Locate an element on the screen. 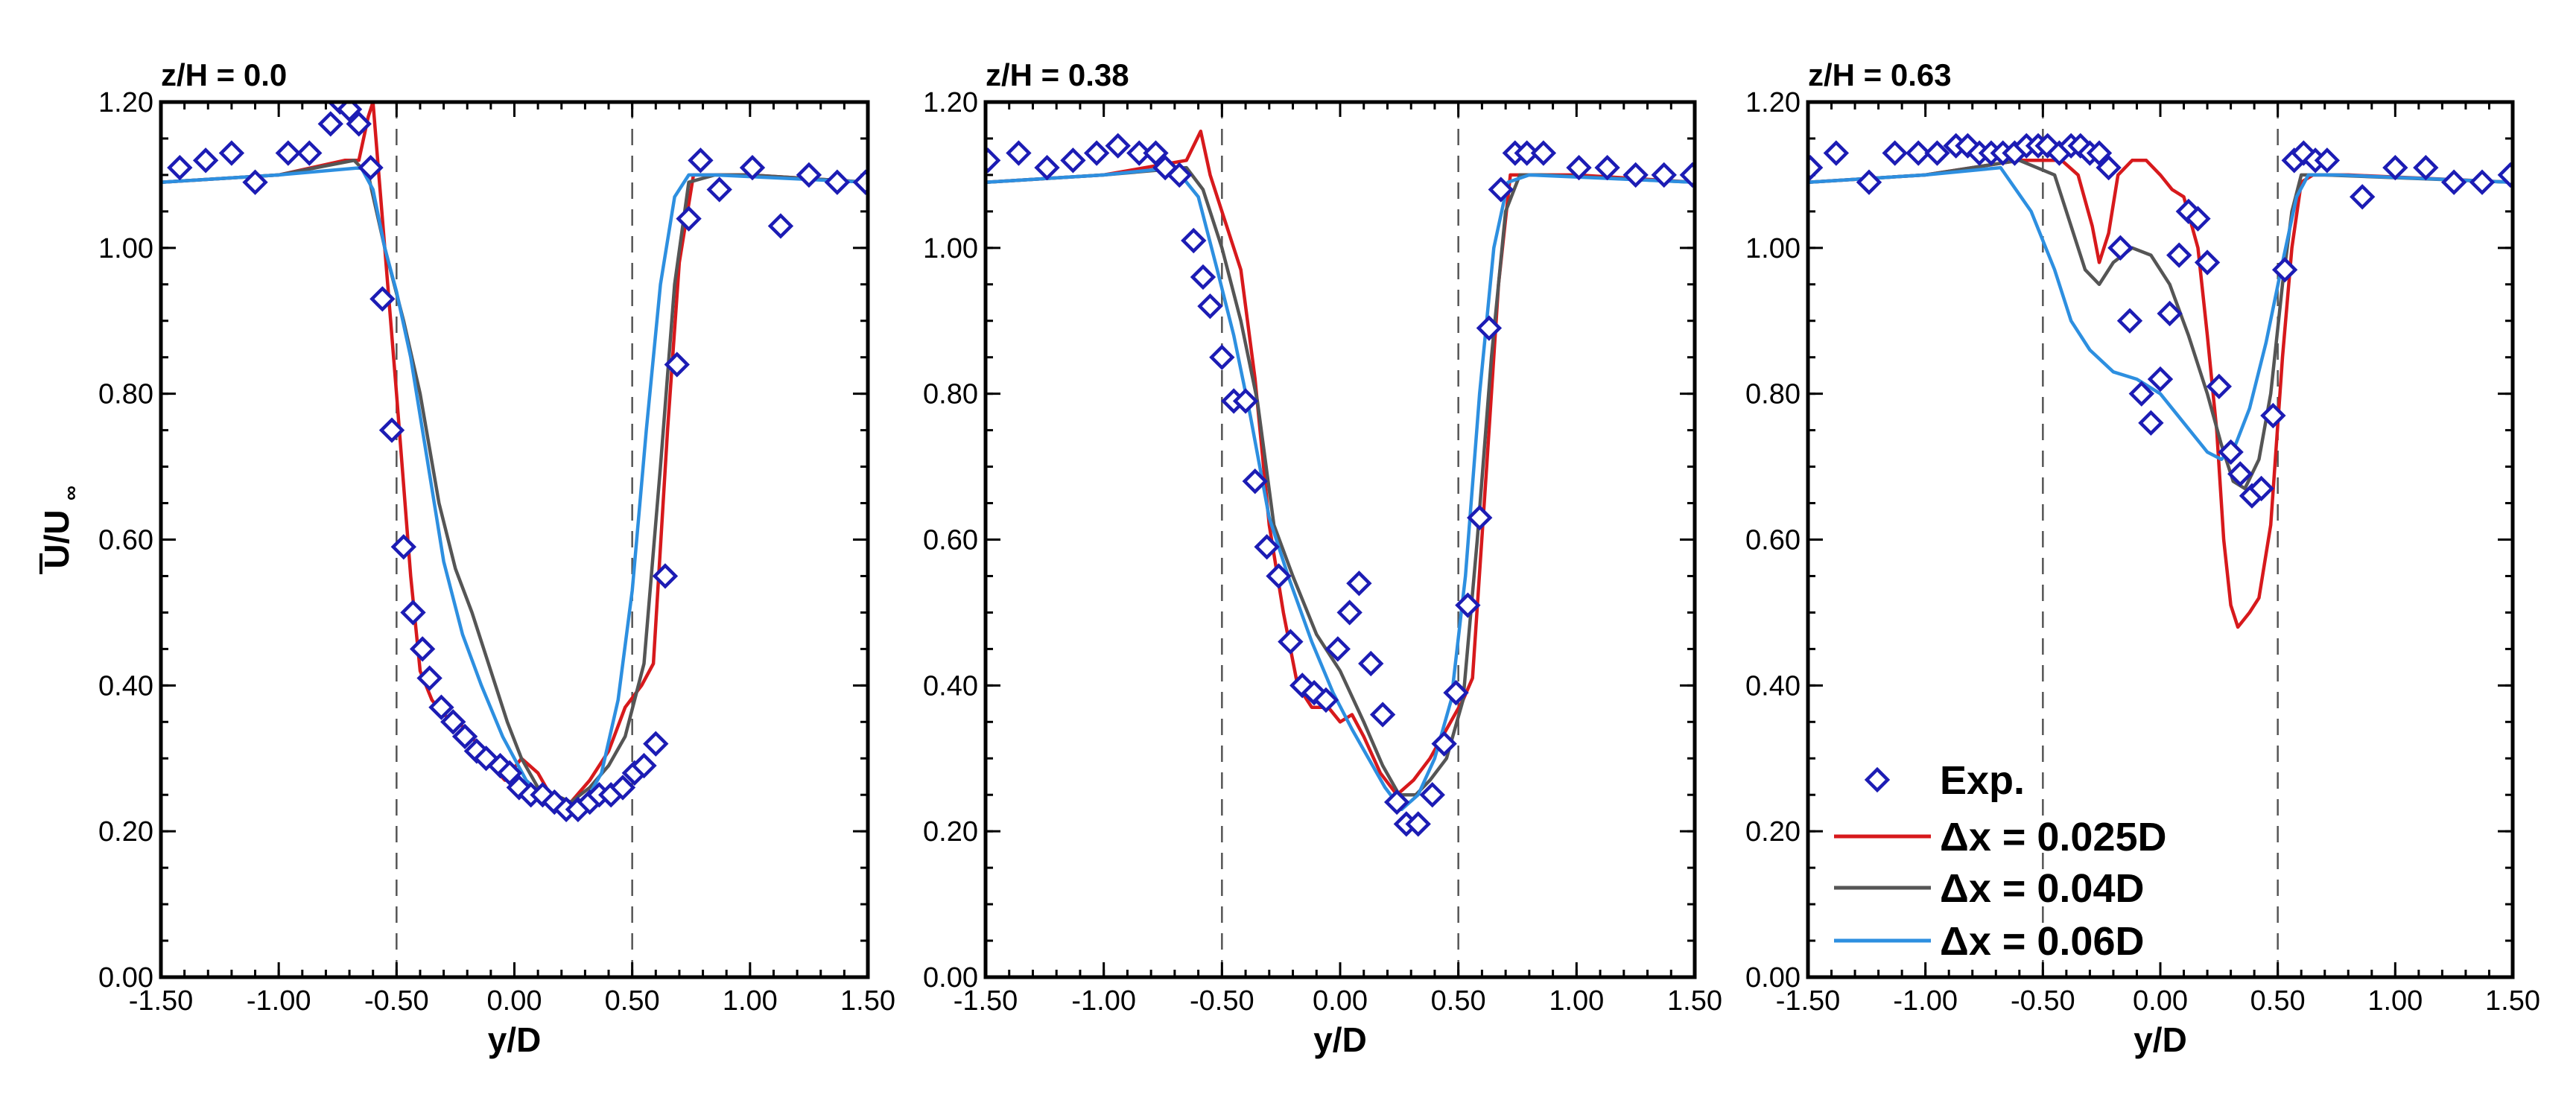  series-line-red is located at coordinates (2161, 394).